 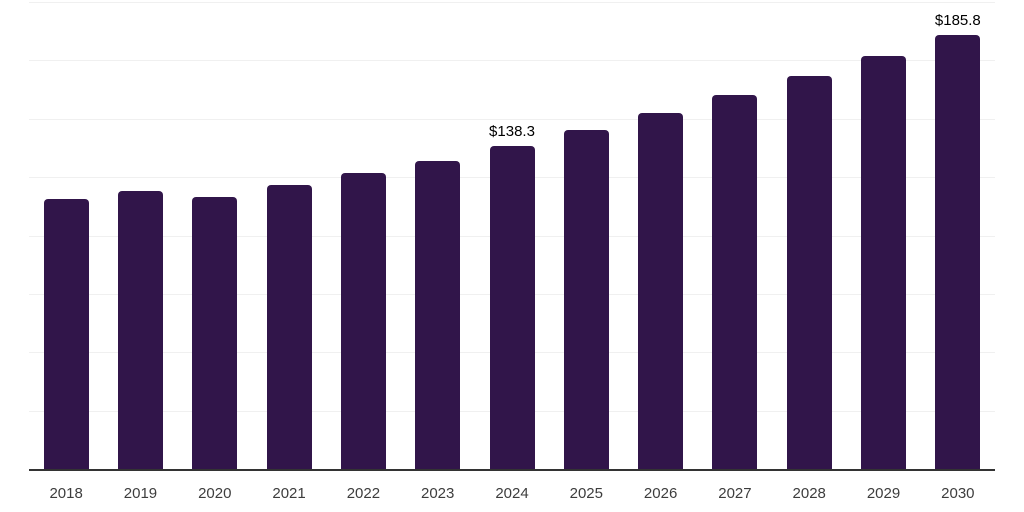 I want to click on x-tick-label-2025: 2025, so click(x=586, y=493).